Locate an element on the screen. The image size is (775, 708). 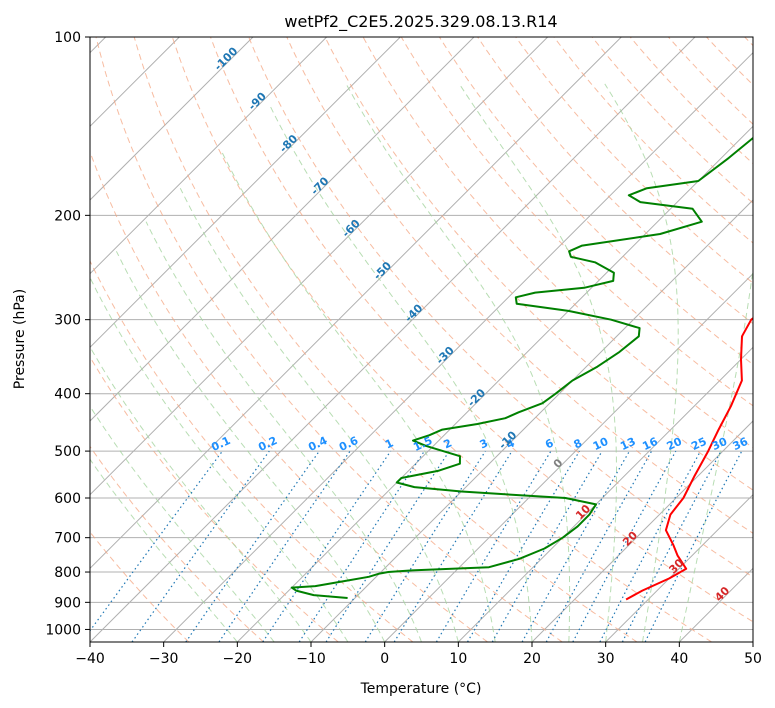
mixing-ratio-label: 30 is located at coordinates (720, 444).